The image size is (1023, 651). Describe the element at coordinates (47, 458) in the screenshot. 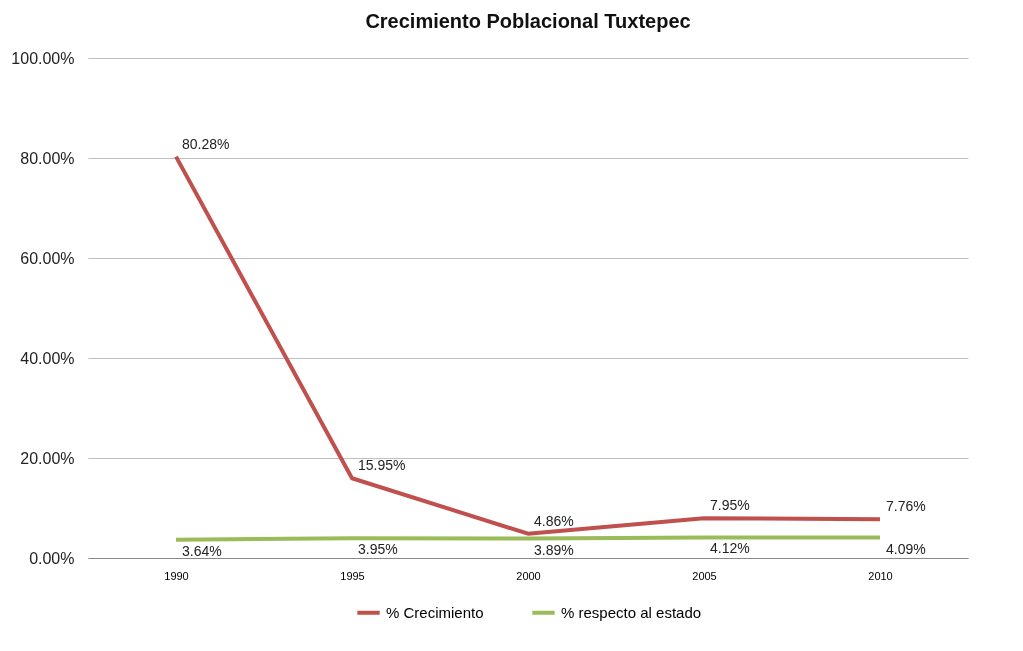

I see `y-tick-label: 20.00%` at that location.